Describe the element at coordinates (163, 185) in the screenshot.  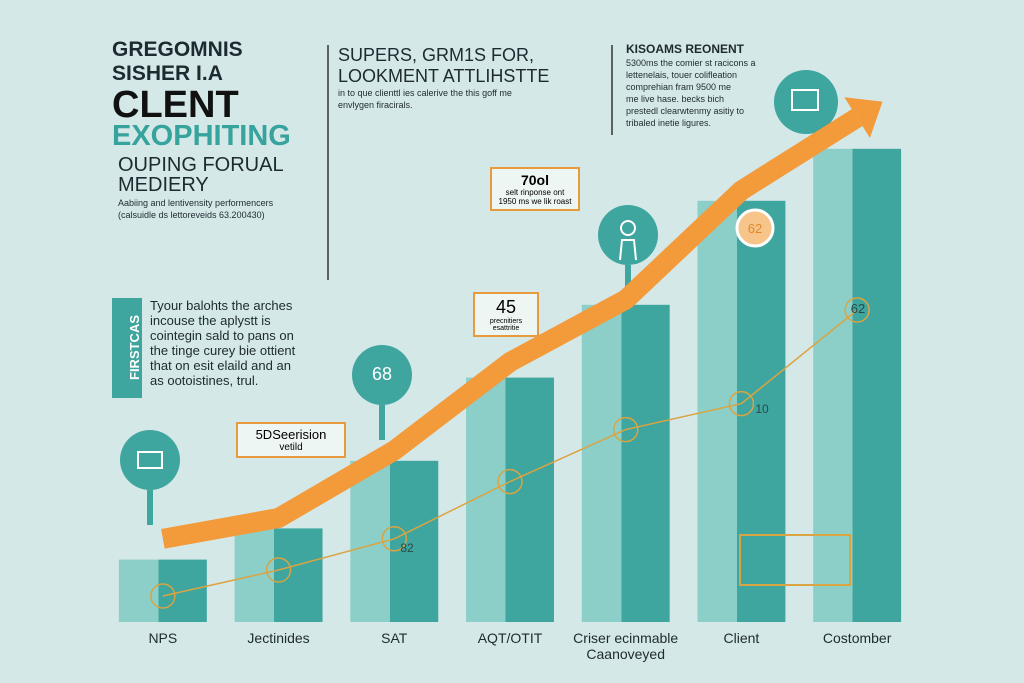
I see `header-line: MEDIERY` at that location.